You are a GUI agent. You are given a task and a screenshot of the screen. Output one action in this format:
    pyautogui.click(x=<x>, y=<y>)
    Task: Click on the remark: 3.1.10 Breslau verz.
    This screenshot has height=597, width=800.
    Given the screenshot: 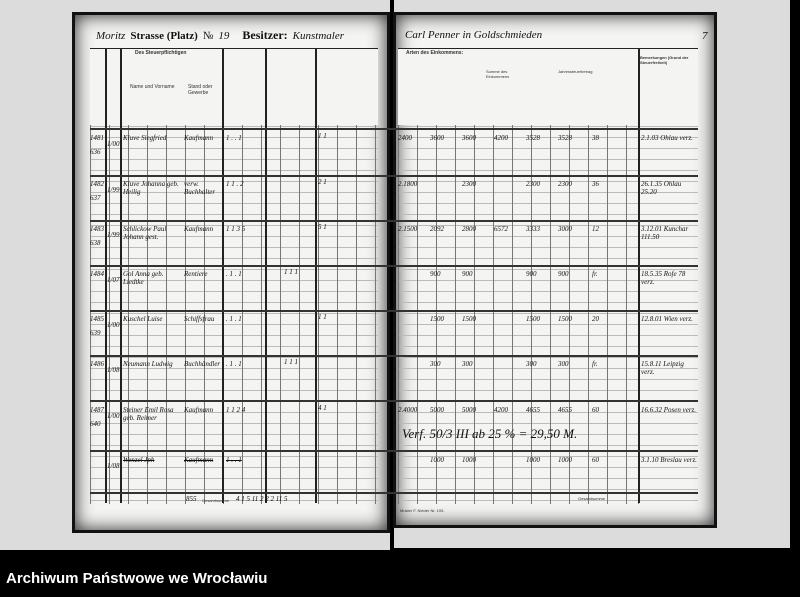 What is the action you would take?
    pyautogui.click(x=669, y=460)
    